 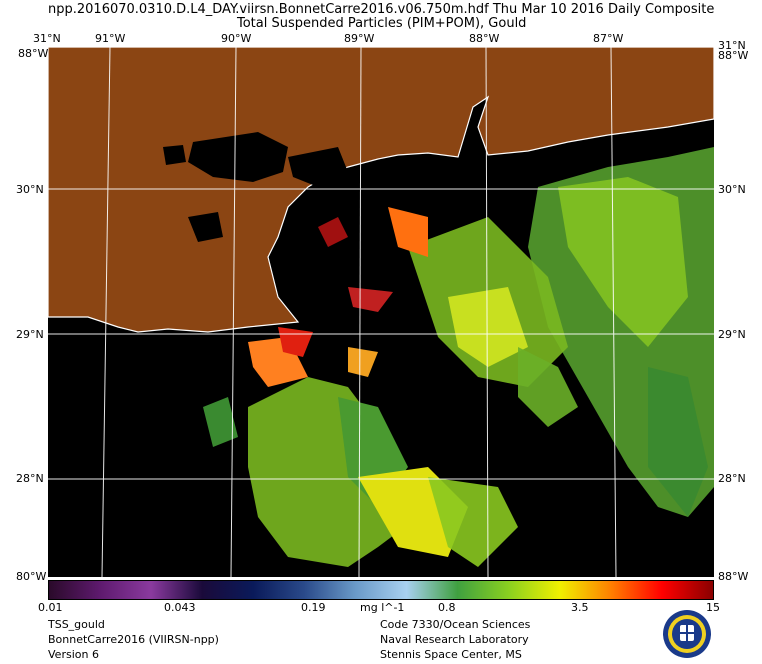 I want to click on lat-label-right: 29°N, so click(x=732, y=334).